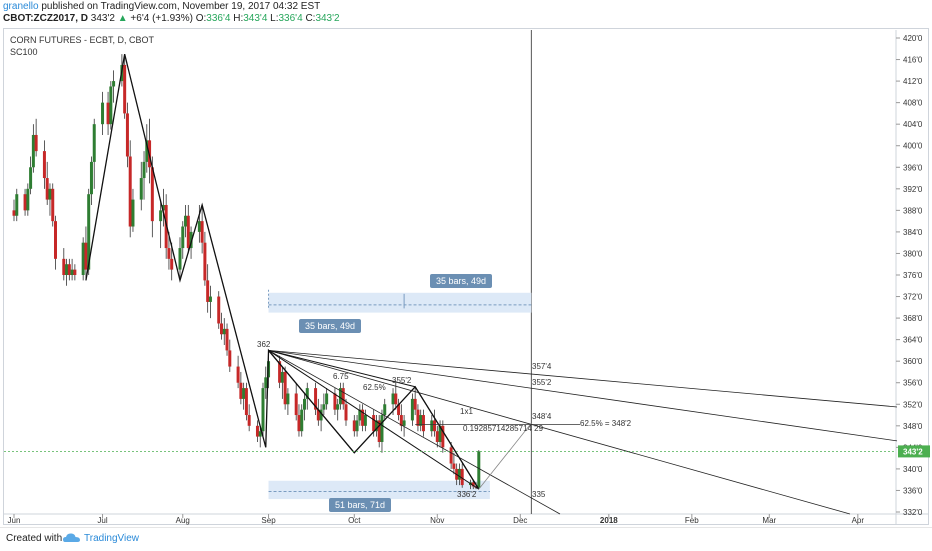  I want to click on y-tick-label: 352'0, so click(913, 404).